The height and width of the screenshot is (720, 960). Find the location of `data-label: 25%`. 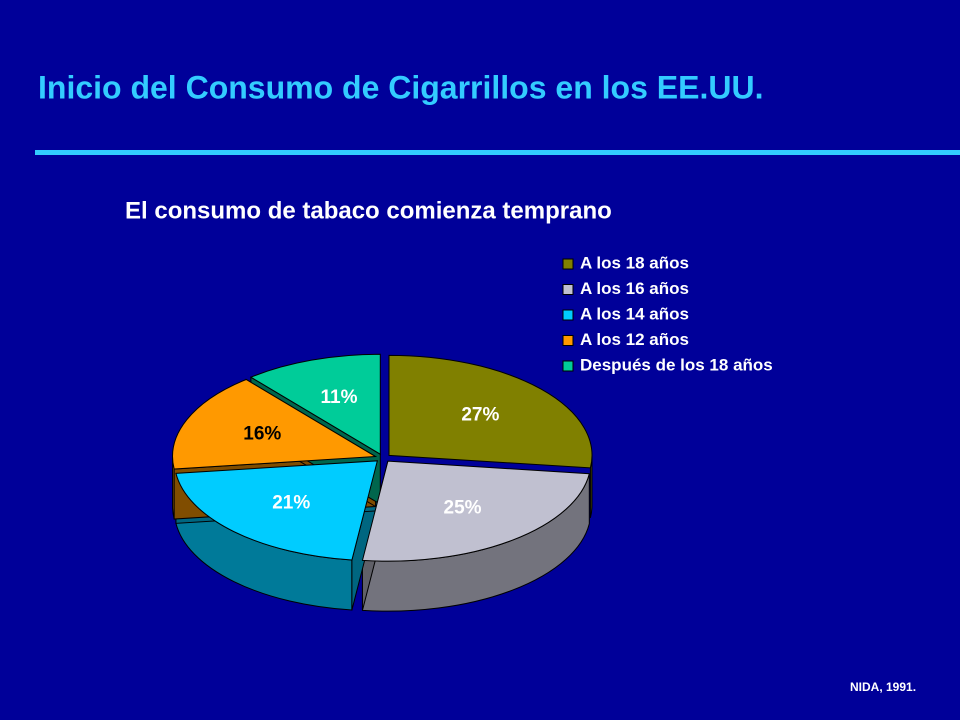

data-label: 25% is located at coordinates (463, 508).